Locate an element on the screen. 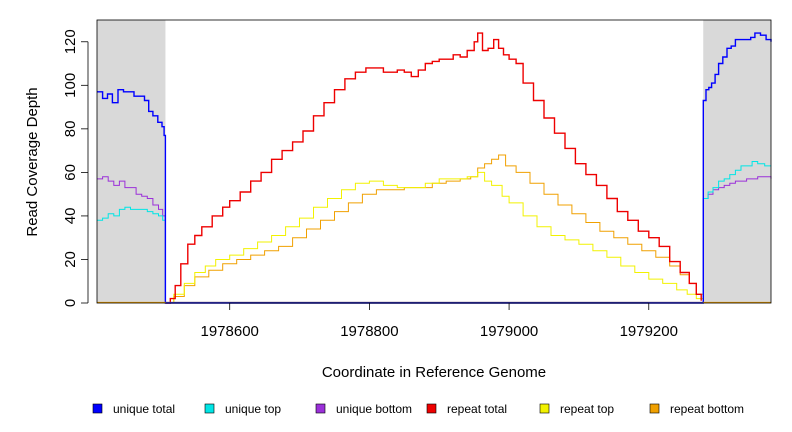 The height and width of the screenshot is (432, 792). legend-item-unique-total: unique total is located at coordinates (133, 409).